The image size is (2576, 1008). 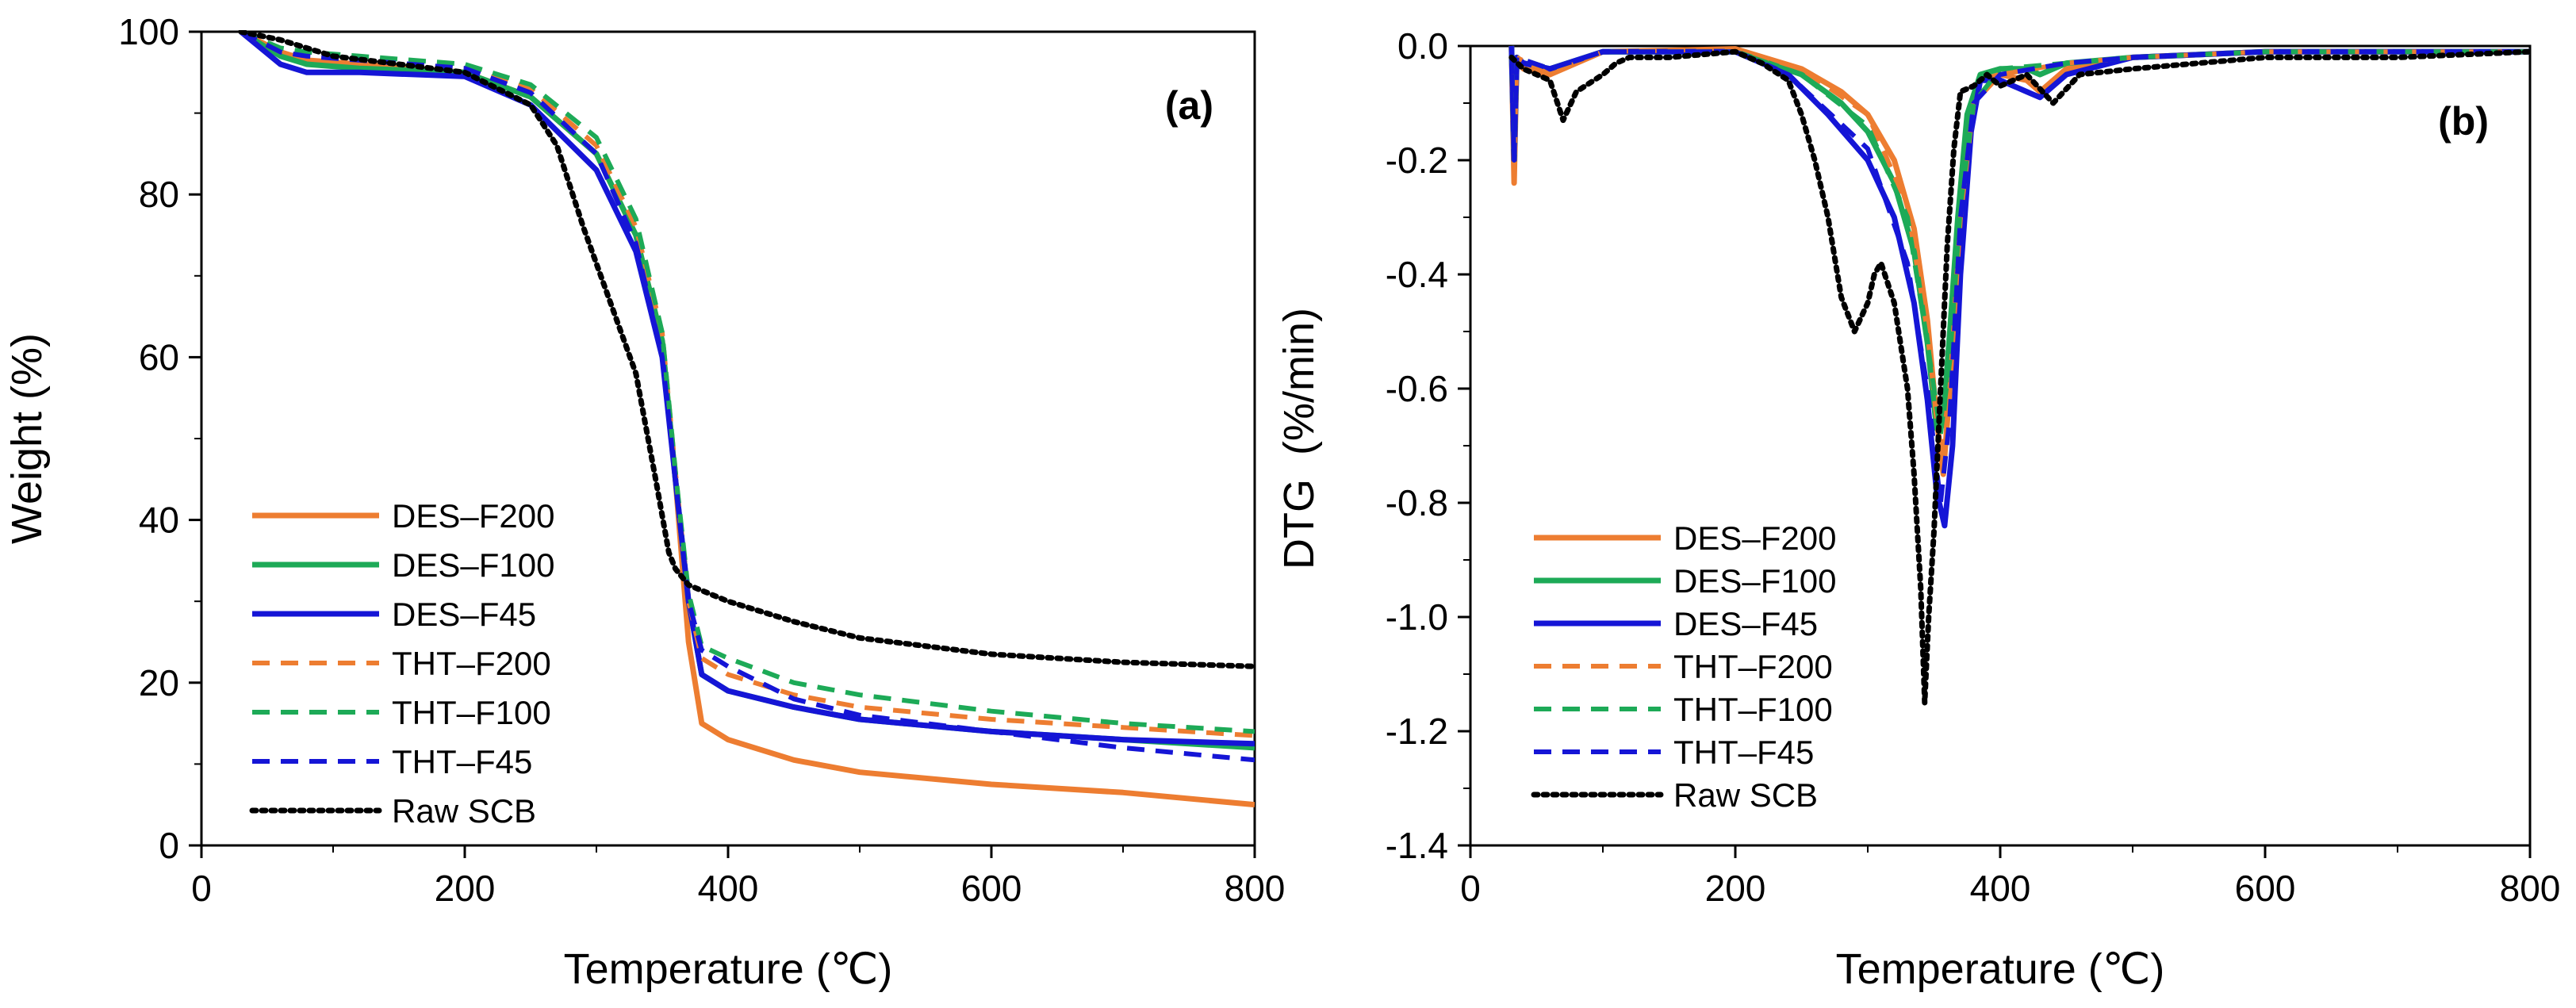 I want to click on y-tick-label-a-2: 40, so click(x=159, y=520).